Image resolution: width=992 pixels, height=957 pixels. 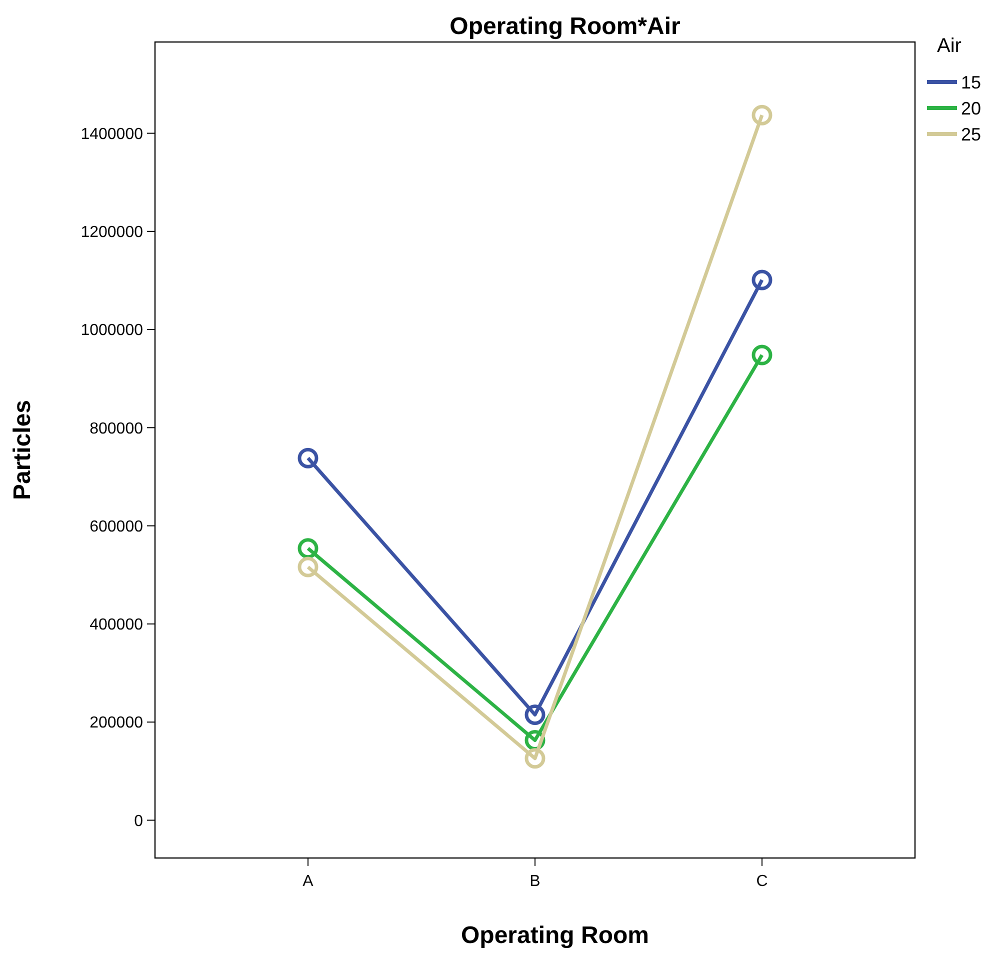 I want to click on y-tick-label: 400000, so click(x=117, y=625).